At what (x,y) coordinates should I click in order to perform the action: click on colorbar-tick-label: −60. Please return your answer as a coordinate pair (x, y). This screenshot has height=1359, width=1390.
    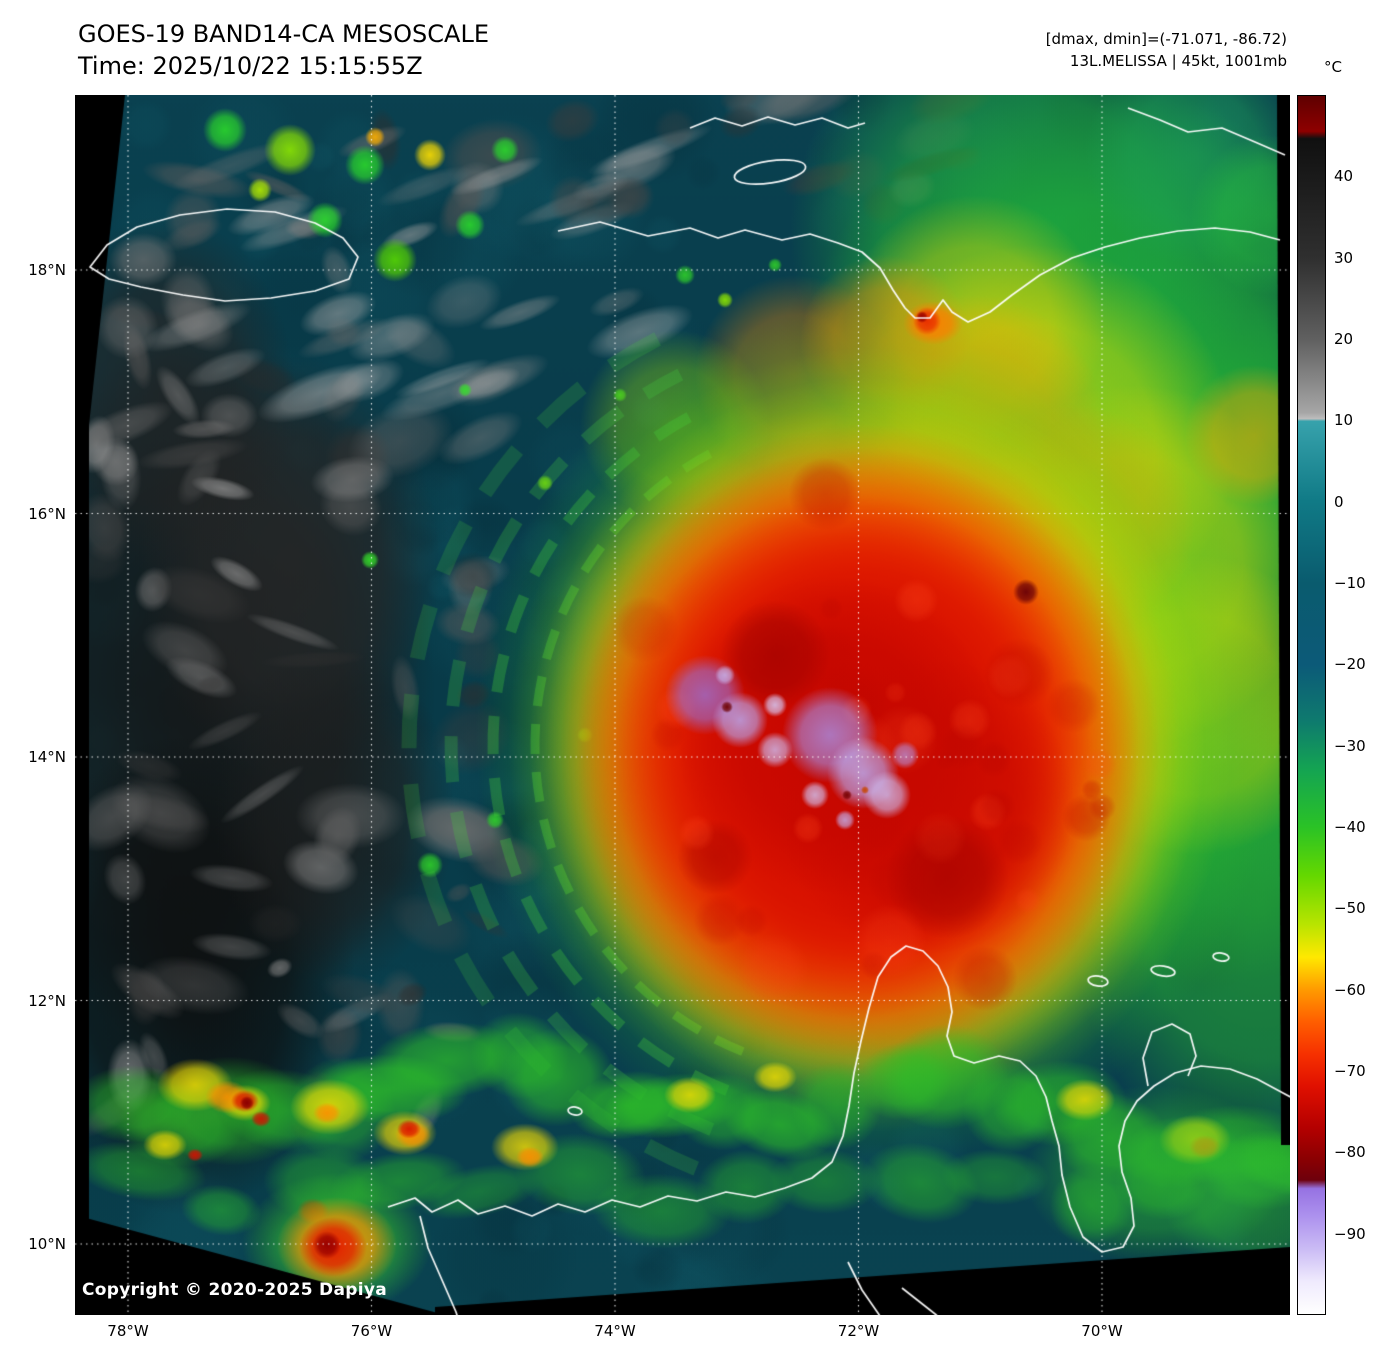
    Looking at the image, I should click on (1350, 989).